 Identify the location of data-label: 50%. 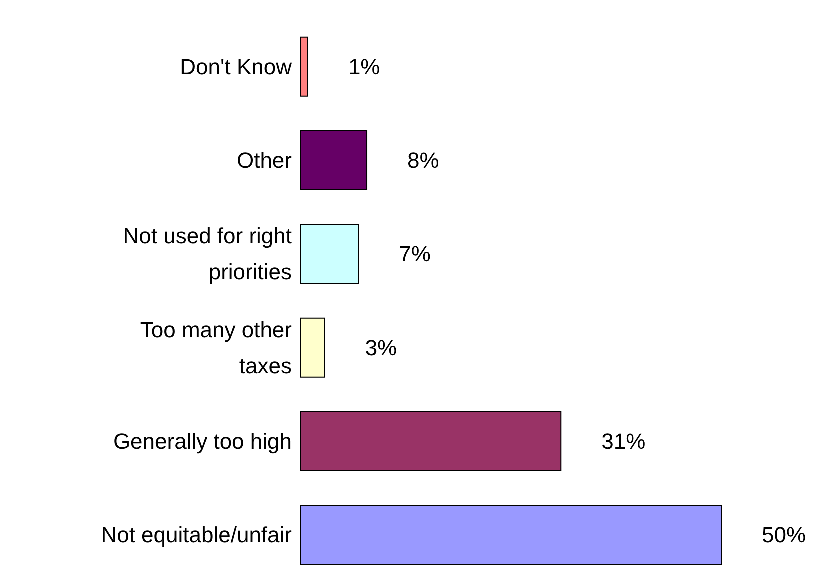
(784, 535).